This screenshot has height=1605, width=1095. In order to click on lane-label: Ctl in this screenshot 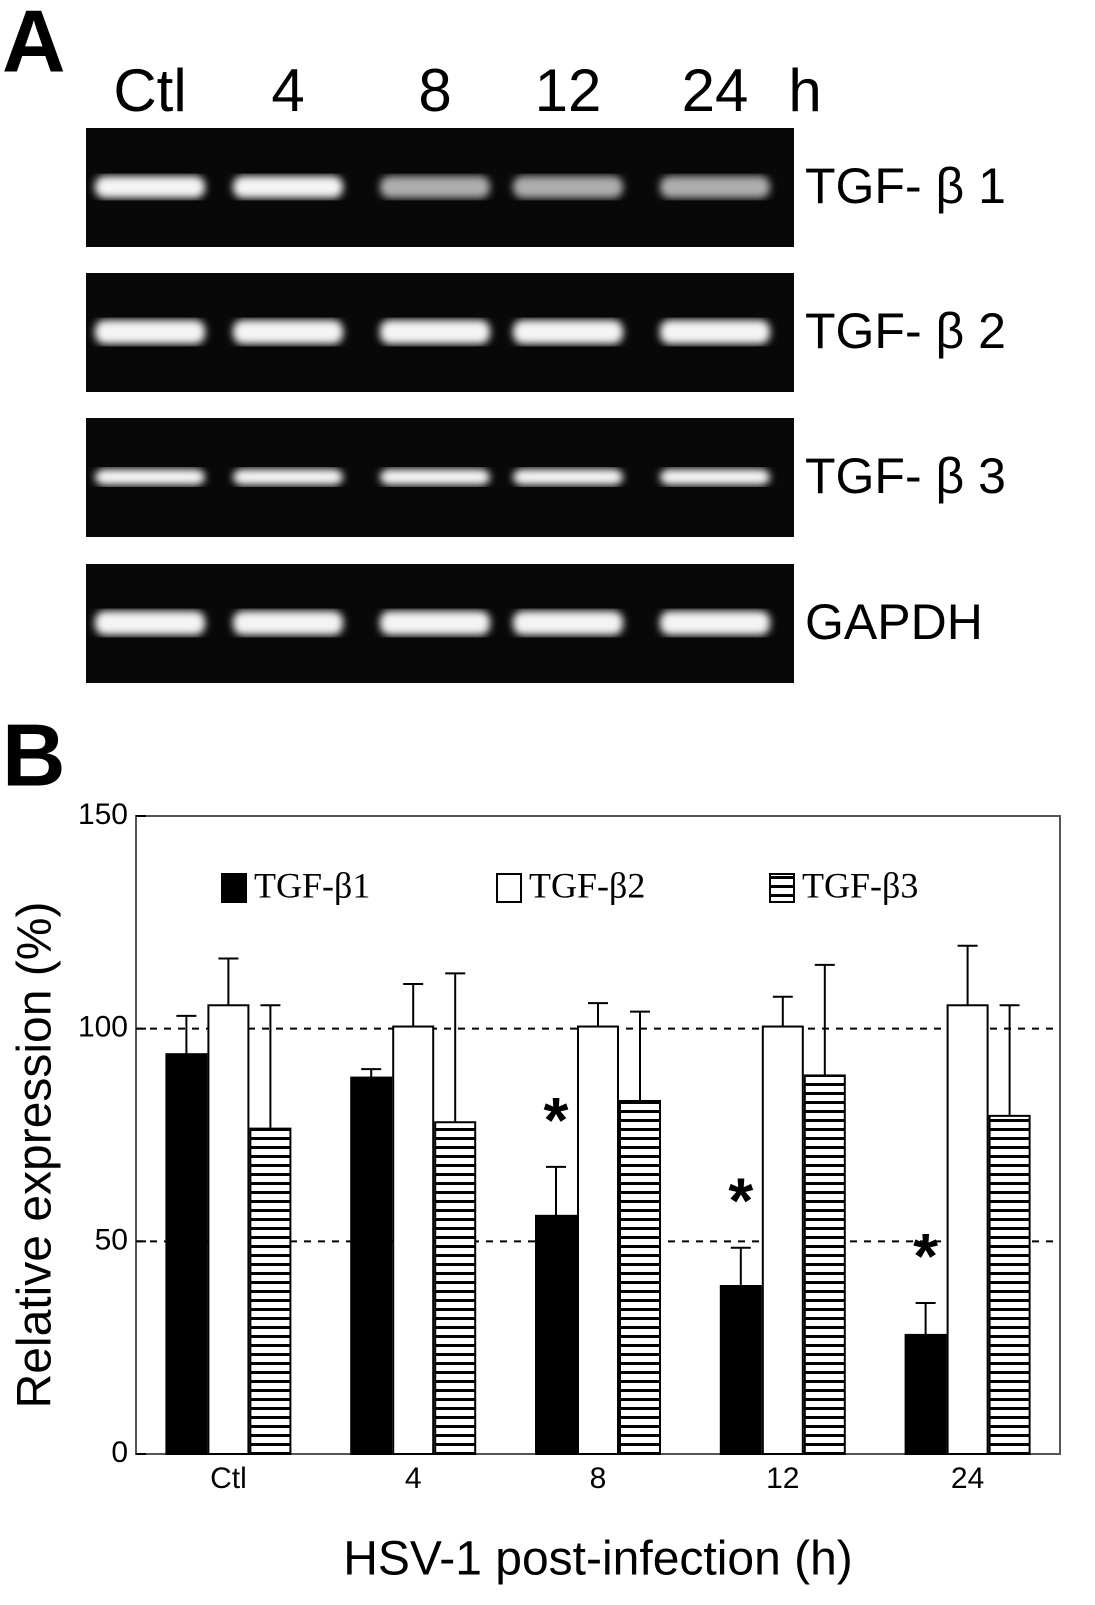, I will do `click(149, 90)`.